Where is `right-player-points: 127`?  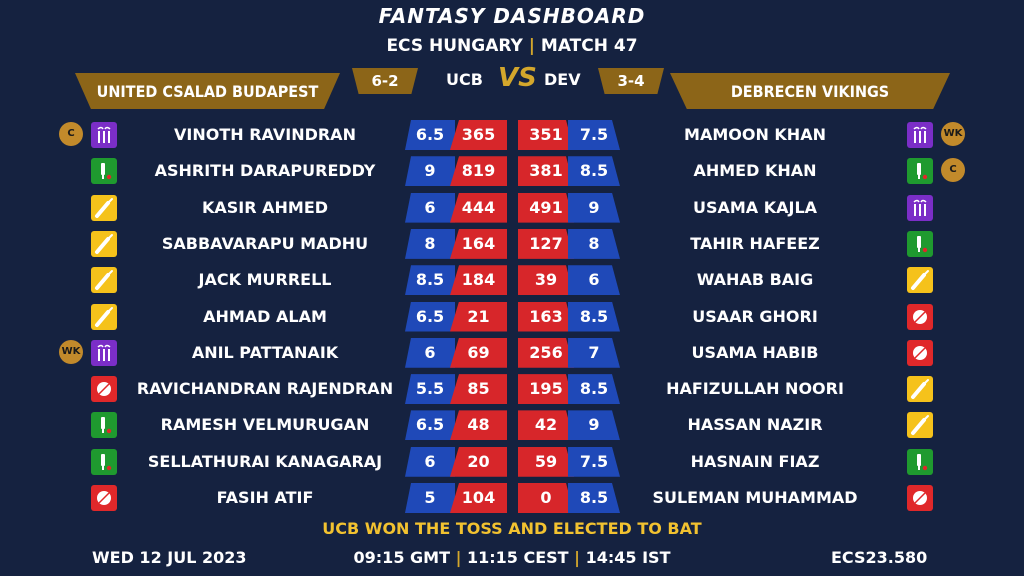 right-player-points: 127 is located at coordinates (546, 244).